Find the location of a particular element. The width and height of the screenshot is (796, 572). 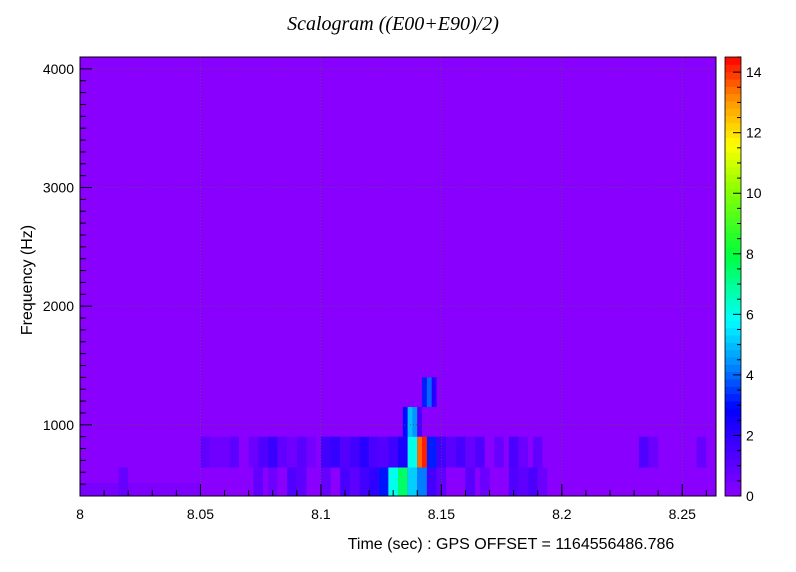

colorbar-tick-label: 12 is located at coordinates (754, 133).